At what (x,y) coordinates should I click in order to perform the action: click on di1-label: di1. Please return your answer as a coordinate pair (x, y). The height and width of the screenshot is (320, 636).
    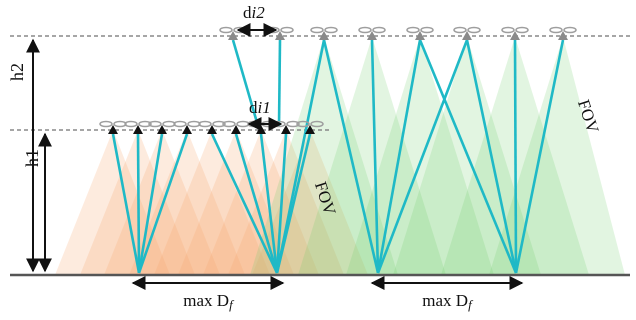
    Looking at the image, I should click on (260, 107).